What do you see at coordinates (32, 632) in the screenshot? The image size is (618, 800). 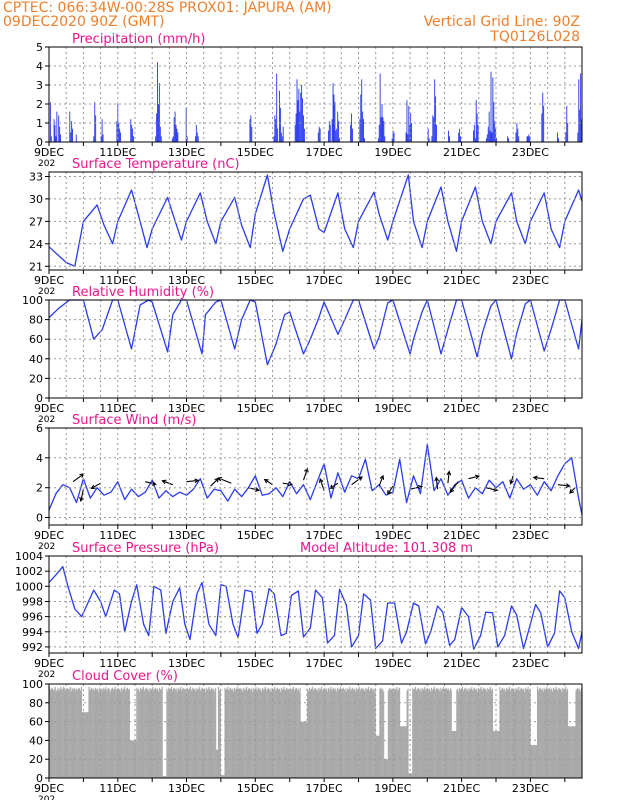 I see `y-tick-label: 994` at bounding box center [32, 632].